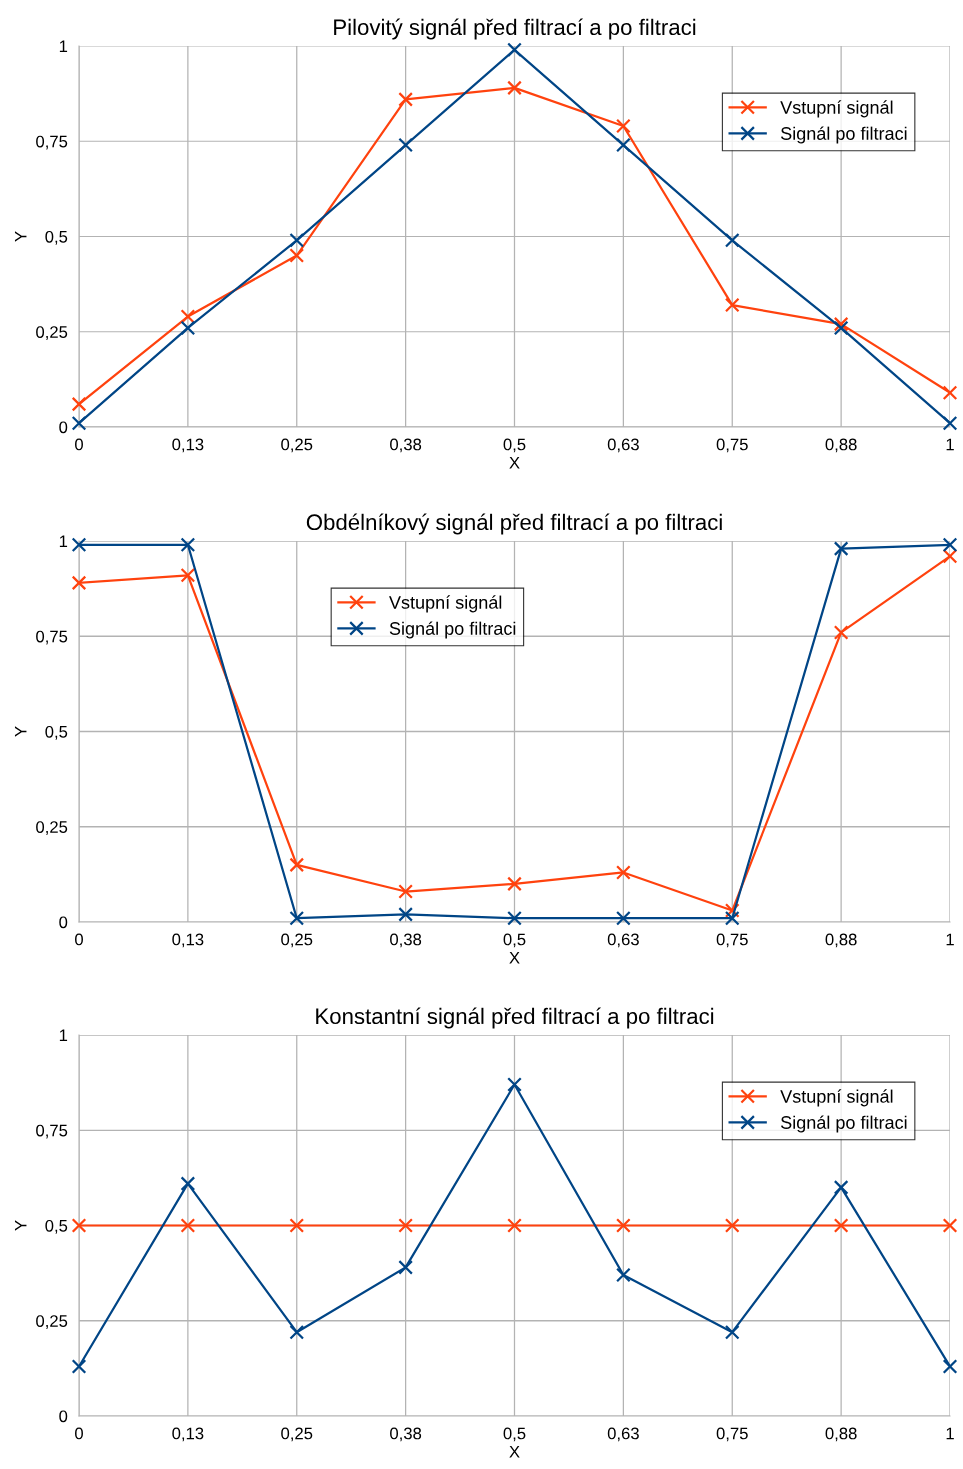 The height and width of the screenshot is (1469, 963). What do you see at coordinates (515, 1018) in the screenshot?
I see `chart-title: Konstantní signál před filtrací a po filtraci` at bounding box center [515, 1018].